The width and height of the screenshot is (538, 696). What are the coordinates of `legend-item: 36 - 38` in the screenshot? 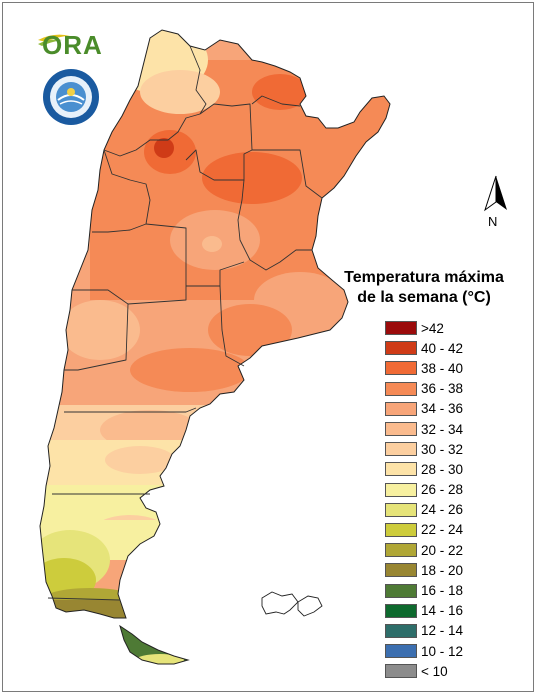 It's located at (454, 389).